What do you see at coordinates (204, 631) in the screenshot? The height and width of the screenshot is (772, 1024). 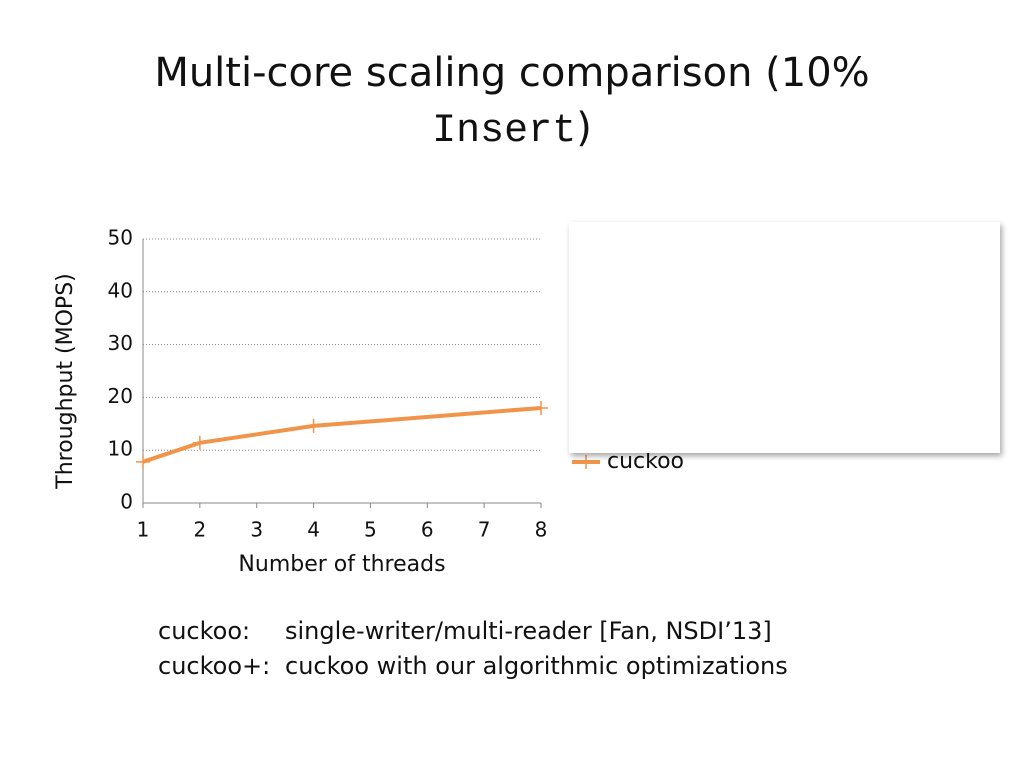 I see `note-label: cuckoo:` at bounding box center [204, 631].